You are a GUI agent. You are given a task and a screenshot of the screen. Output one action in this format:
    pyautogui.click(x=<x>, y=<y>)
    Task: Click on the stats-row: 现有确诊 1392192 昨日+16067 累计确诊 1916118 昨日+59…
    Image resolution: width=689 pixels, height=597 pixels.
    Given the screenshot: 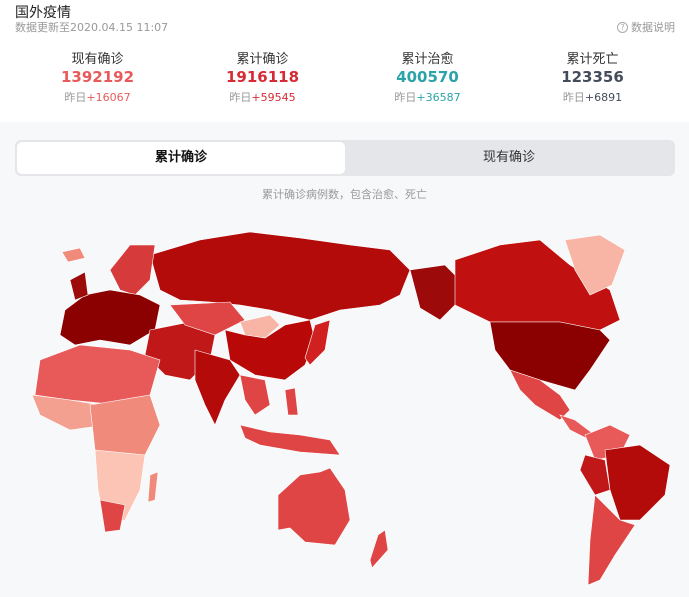 What is the action you would take?
    pyautogui.click(x=344, y=76)
    